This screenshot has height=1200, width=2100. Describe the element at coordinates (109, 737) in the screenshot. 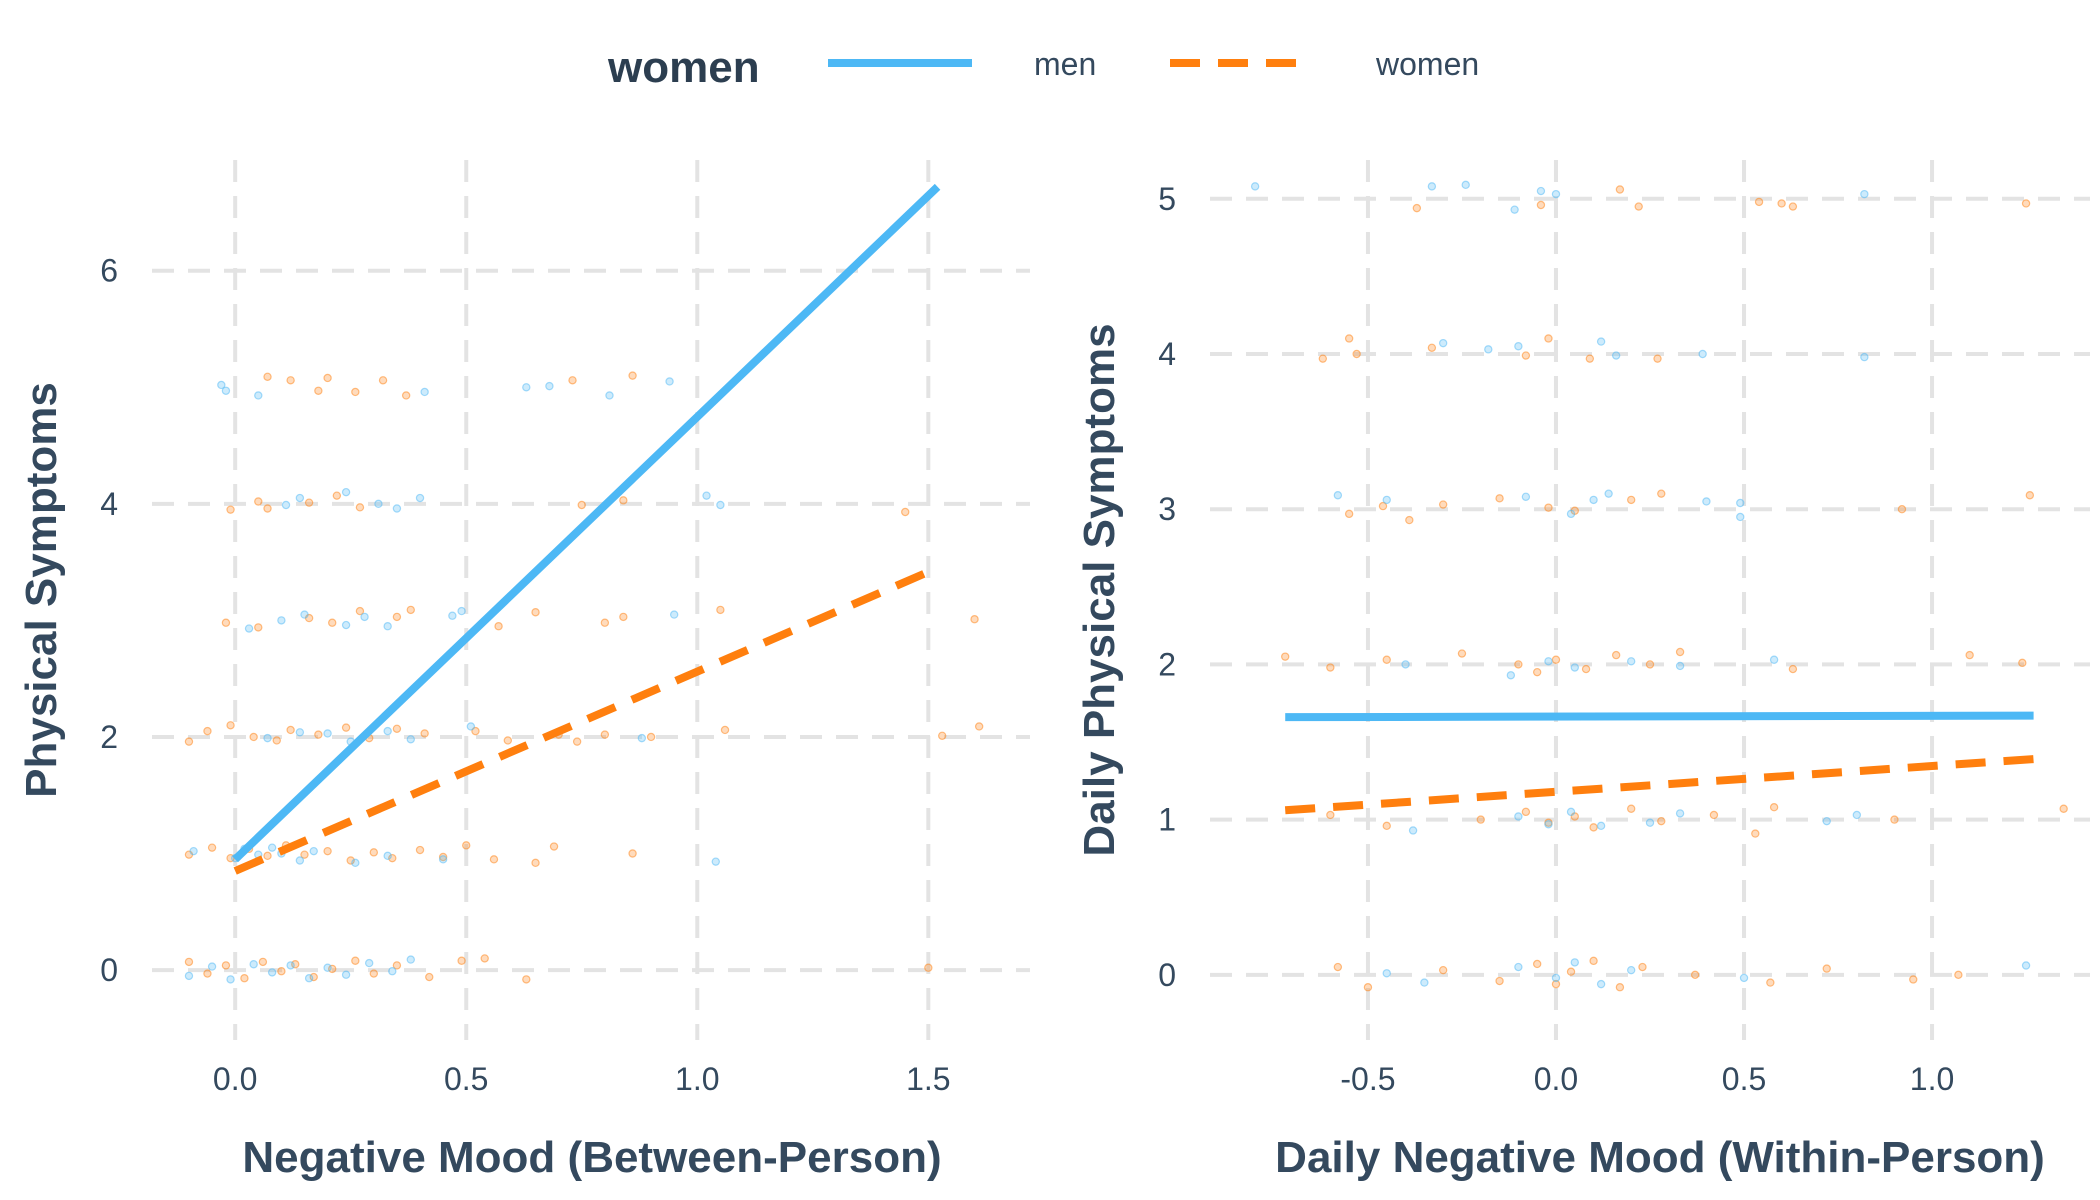

I see `y-tick-label: 2` at that location.